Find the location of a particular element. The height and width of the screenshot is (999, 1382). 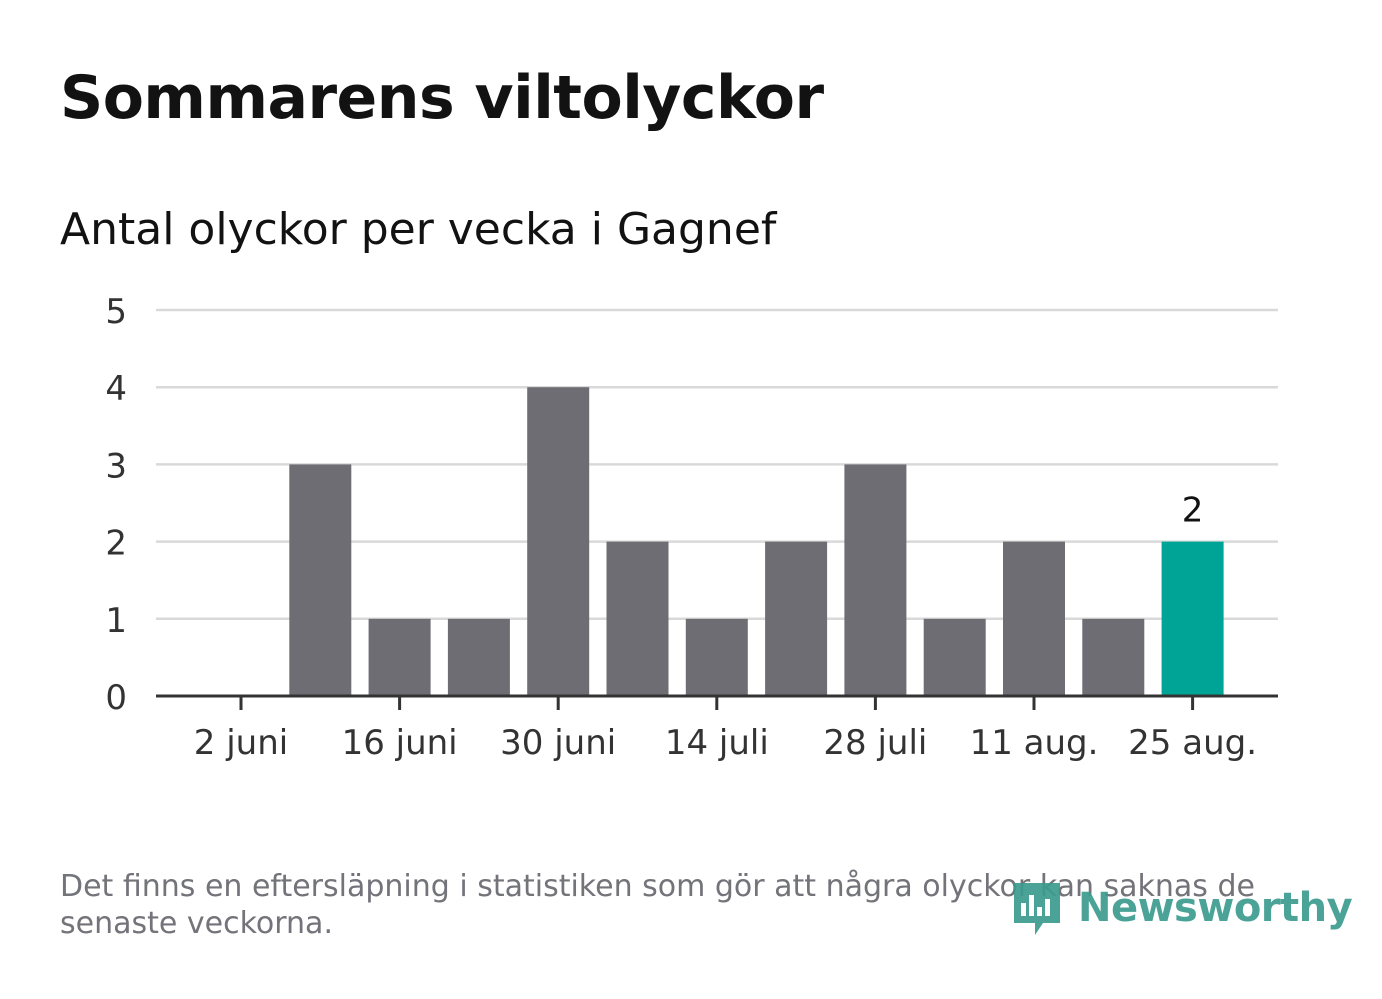

y-tick-label: 4 is located at coordinates (116, 389).